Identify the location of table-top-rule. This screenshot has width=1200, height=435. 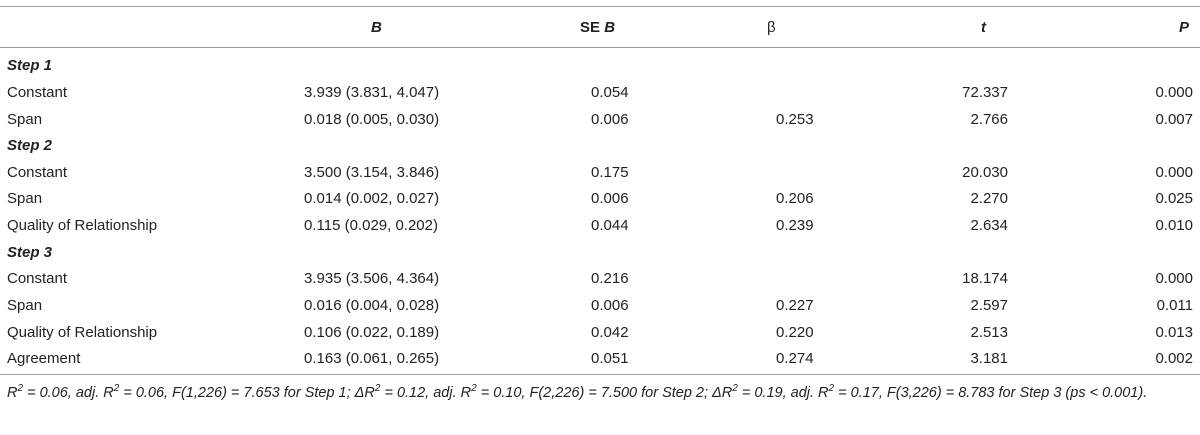
(600, 6).